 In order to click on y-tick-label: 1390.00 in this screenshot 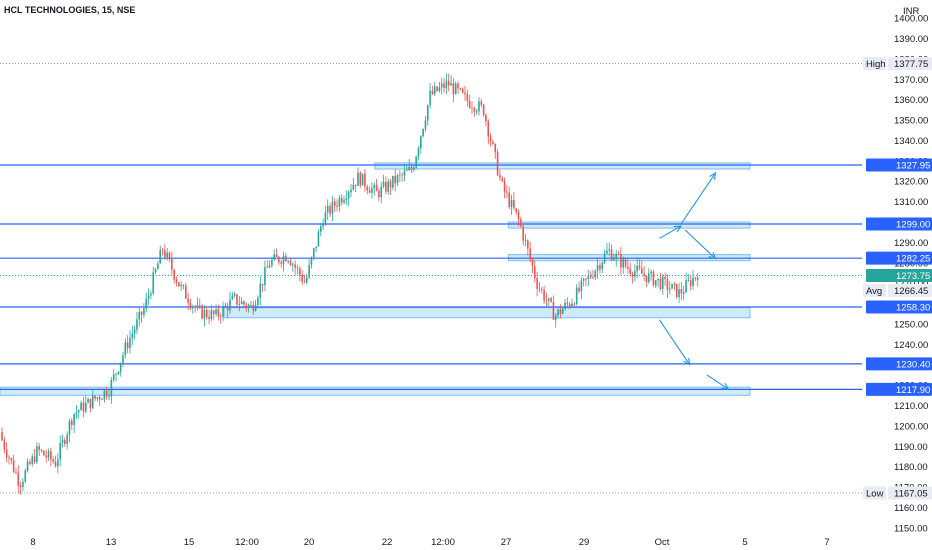, I will do `click(911, 39)`.